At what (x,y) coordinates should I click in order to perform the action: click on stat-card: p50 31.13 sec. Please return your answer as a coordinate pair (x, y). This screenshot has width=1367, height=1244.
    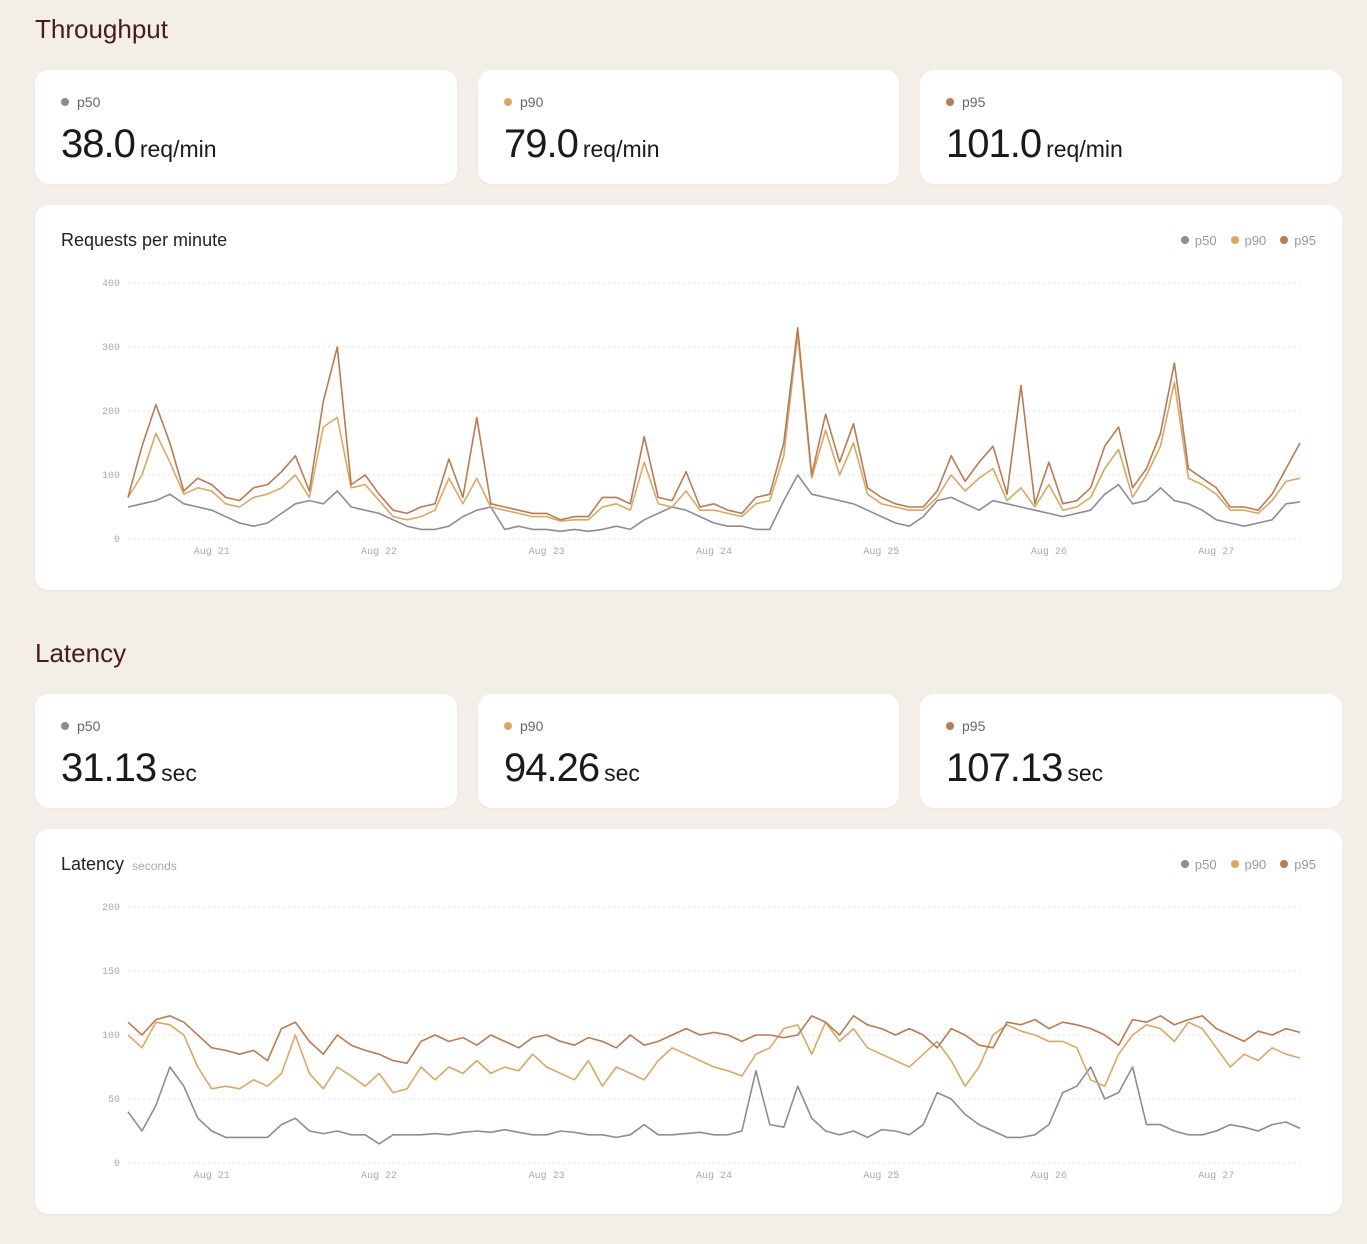
    Looking at the image, I should click on (246, 751).